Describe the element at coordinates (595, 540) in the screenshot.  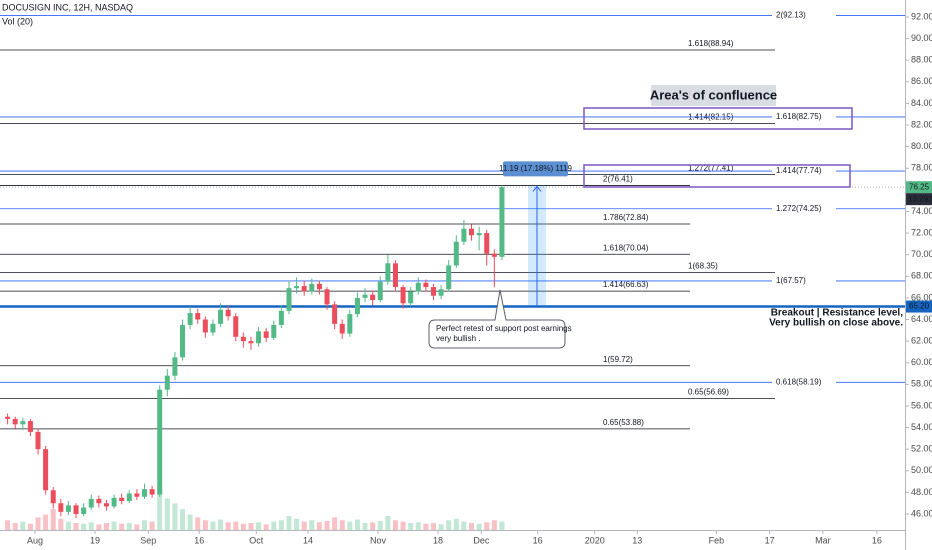
I see `x-tick-label: 2020` at that location.